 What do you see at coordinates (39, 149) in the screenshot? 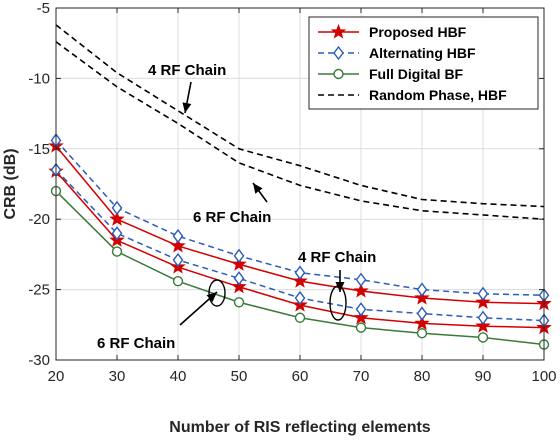
I see `y-tick-label: -15` at bounding box center [39, 149].